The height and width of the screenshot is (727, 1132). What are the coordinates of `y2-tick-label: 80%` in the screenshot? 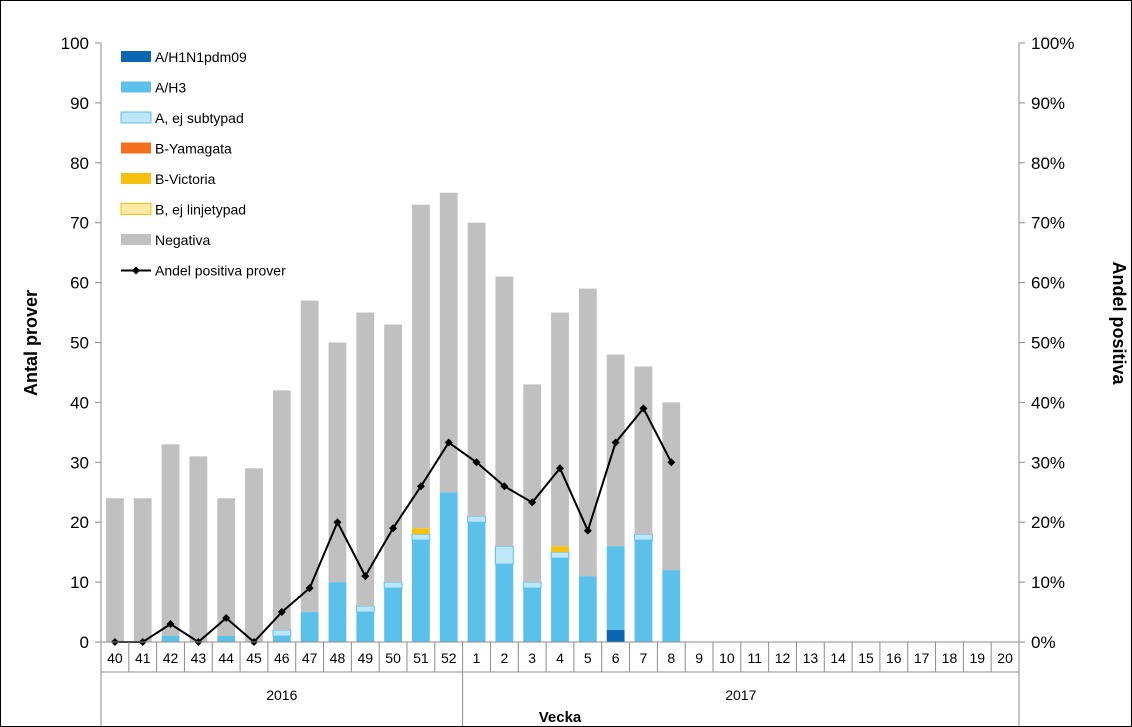 It's located at (1048, 163).